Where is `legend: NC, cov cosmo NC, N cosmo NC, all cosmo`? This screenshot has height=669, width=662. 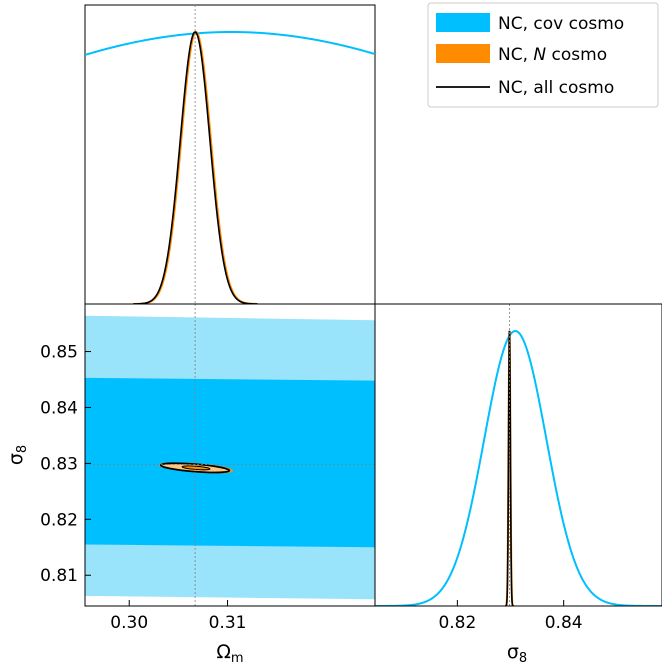 legend: NC, cov cosmo NC, N cosmo NC, all cosmo is located at coordinates (543, 55).